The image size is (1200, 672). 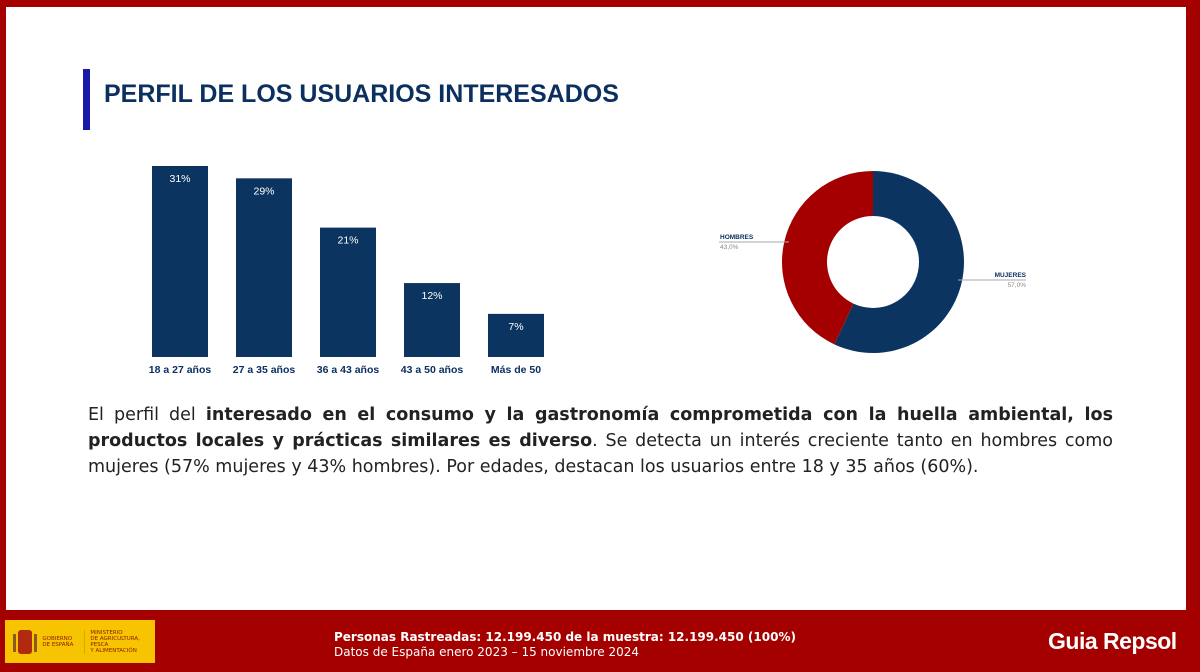 I want to click on x-tick-label: 27 a 35 años, so click(x=264, y=370).